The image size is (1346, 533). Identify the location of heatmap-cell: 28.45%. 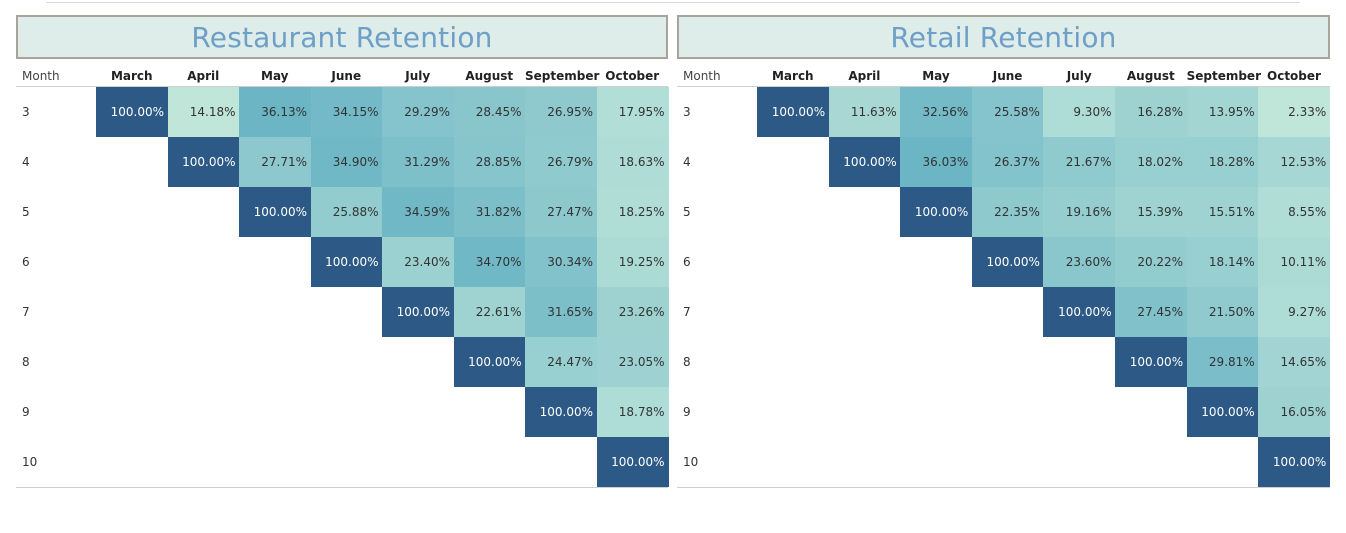
(489, 112).